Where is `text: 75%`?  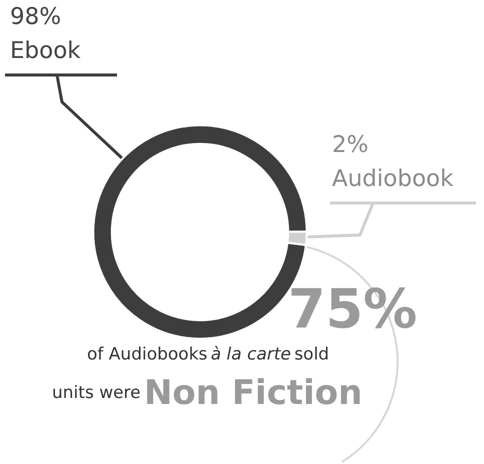
text: 75% is located at coordinates (353, 309).